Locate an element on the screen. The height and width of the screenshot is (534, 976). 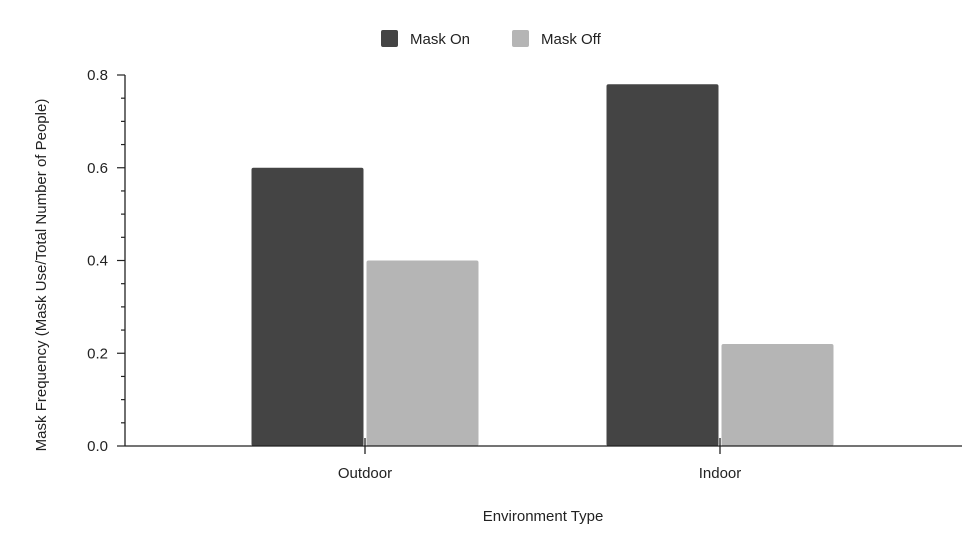
x-axis-title: Environment Type is located at coordinates (543, 516).